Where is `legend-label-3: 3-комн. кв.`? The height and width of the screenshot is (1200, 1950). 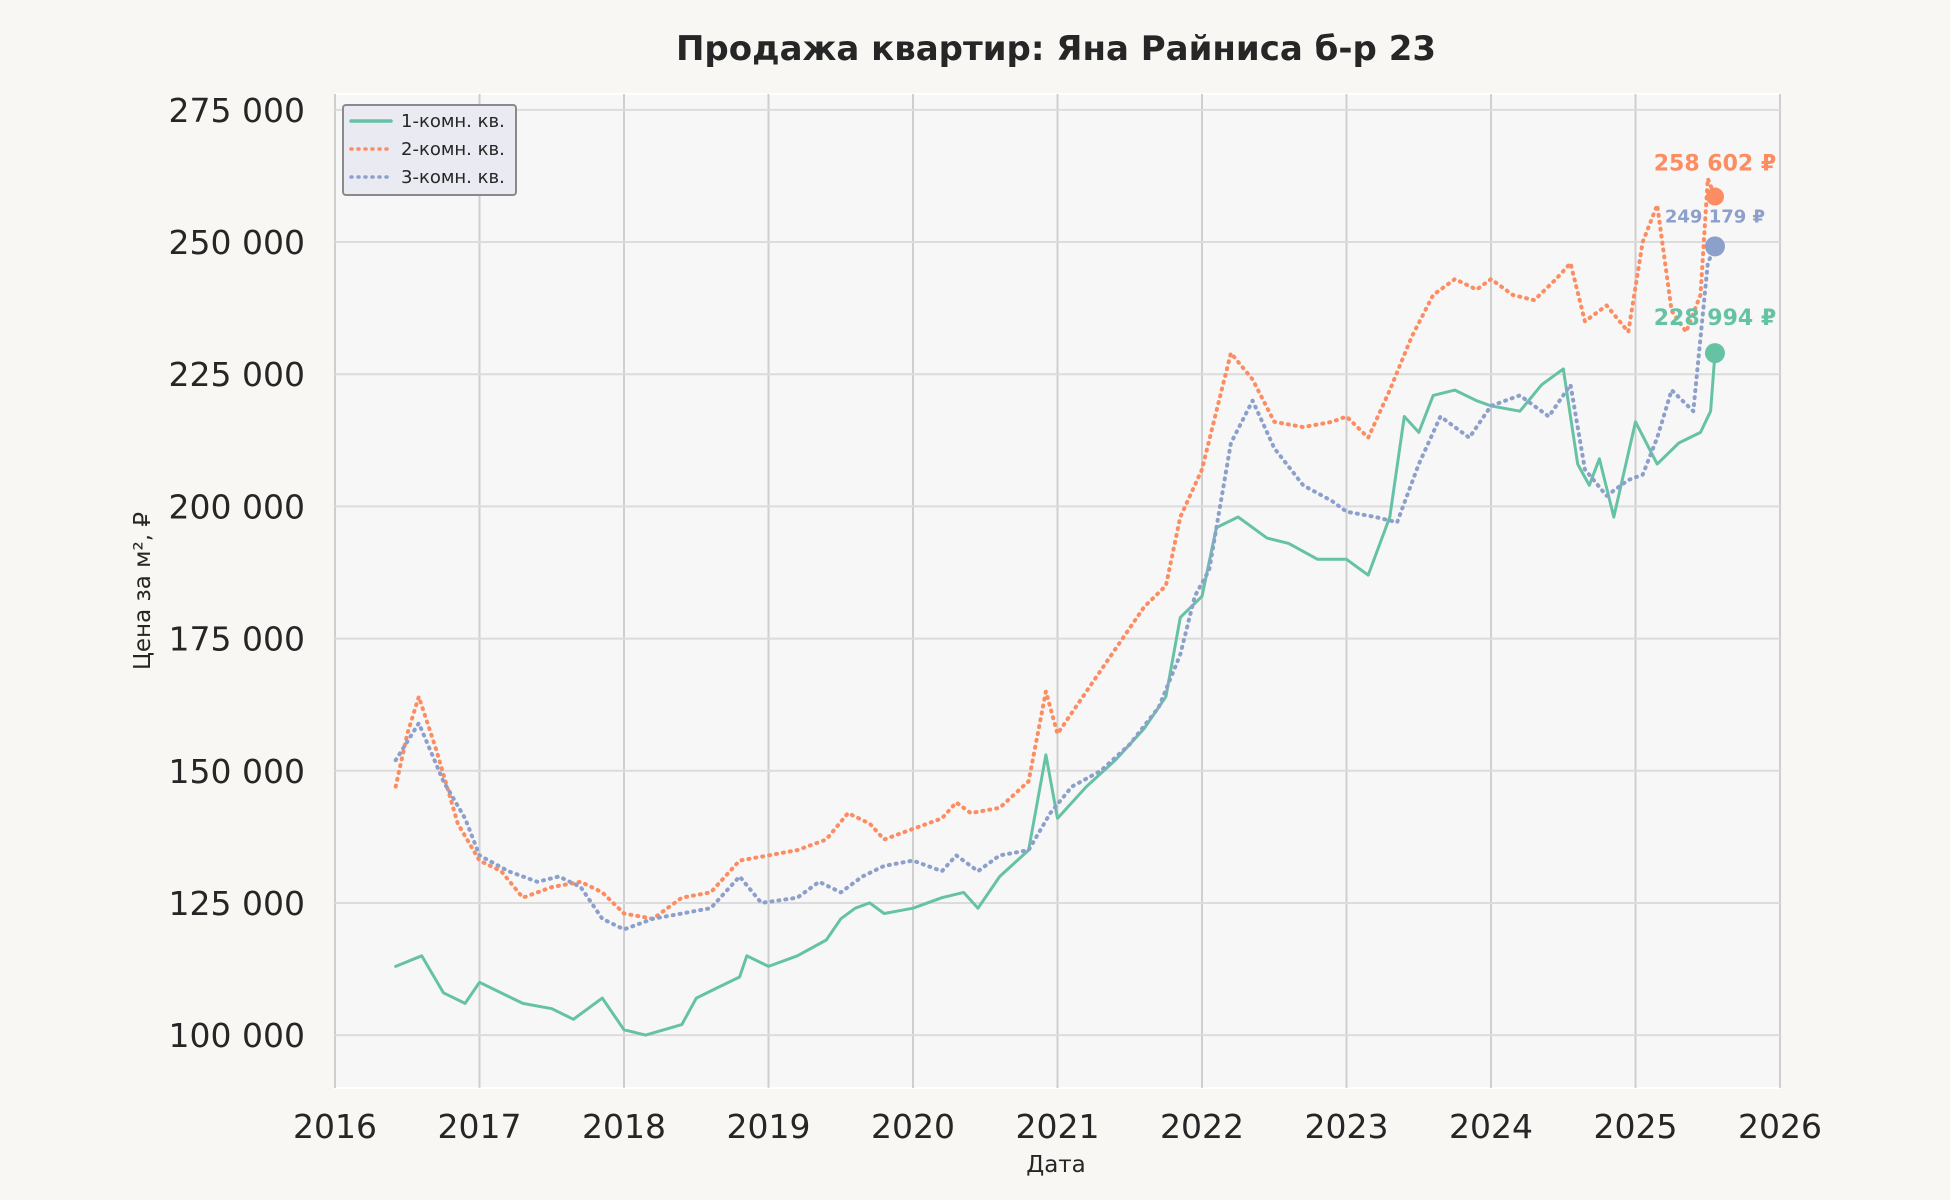 legend-label-3: 3-комн. кв. is located at coordinates (453, 177).